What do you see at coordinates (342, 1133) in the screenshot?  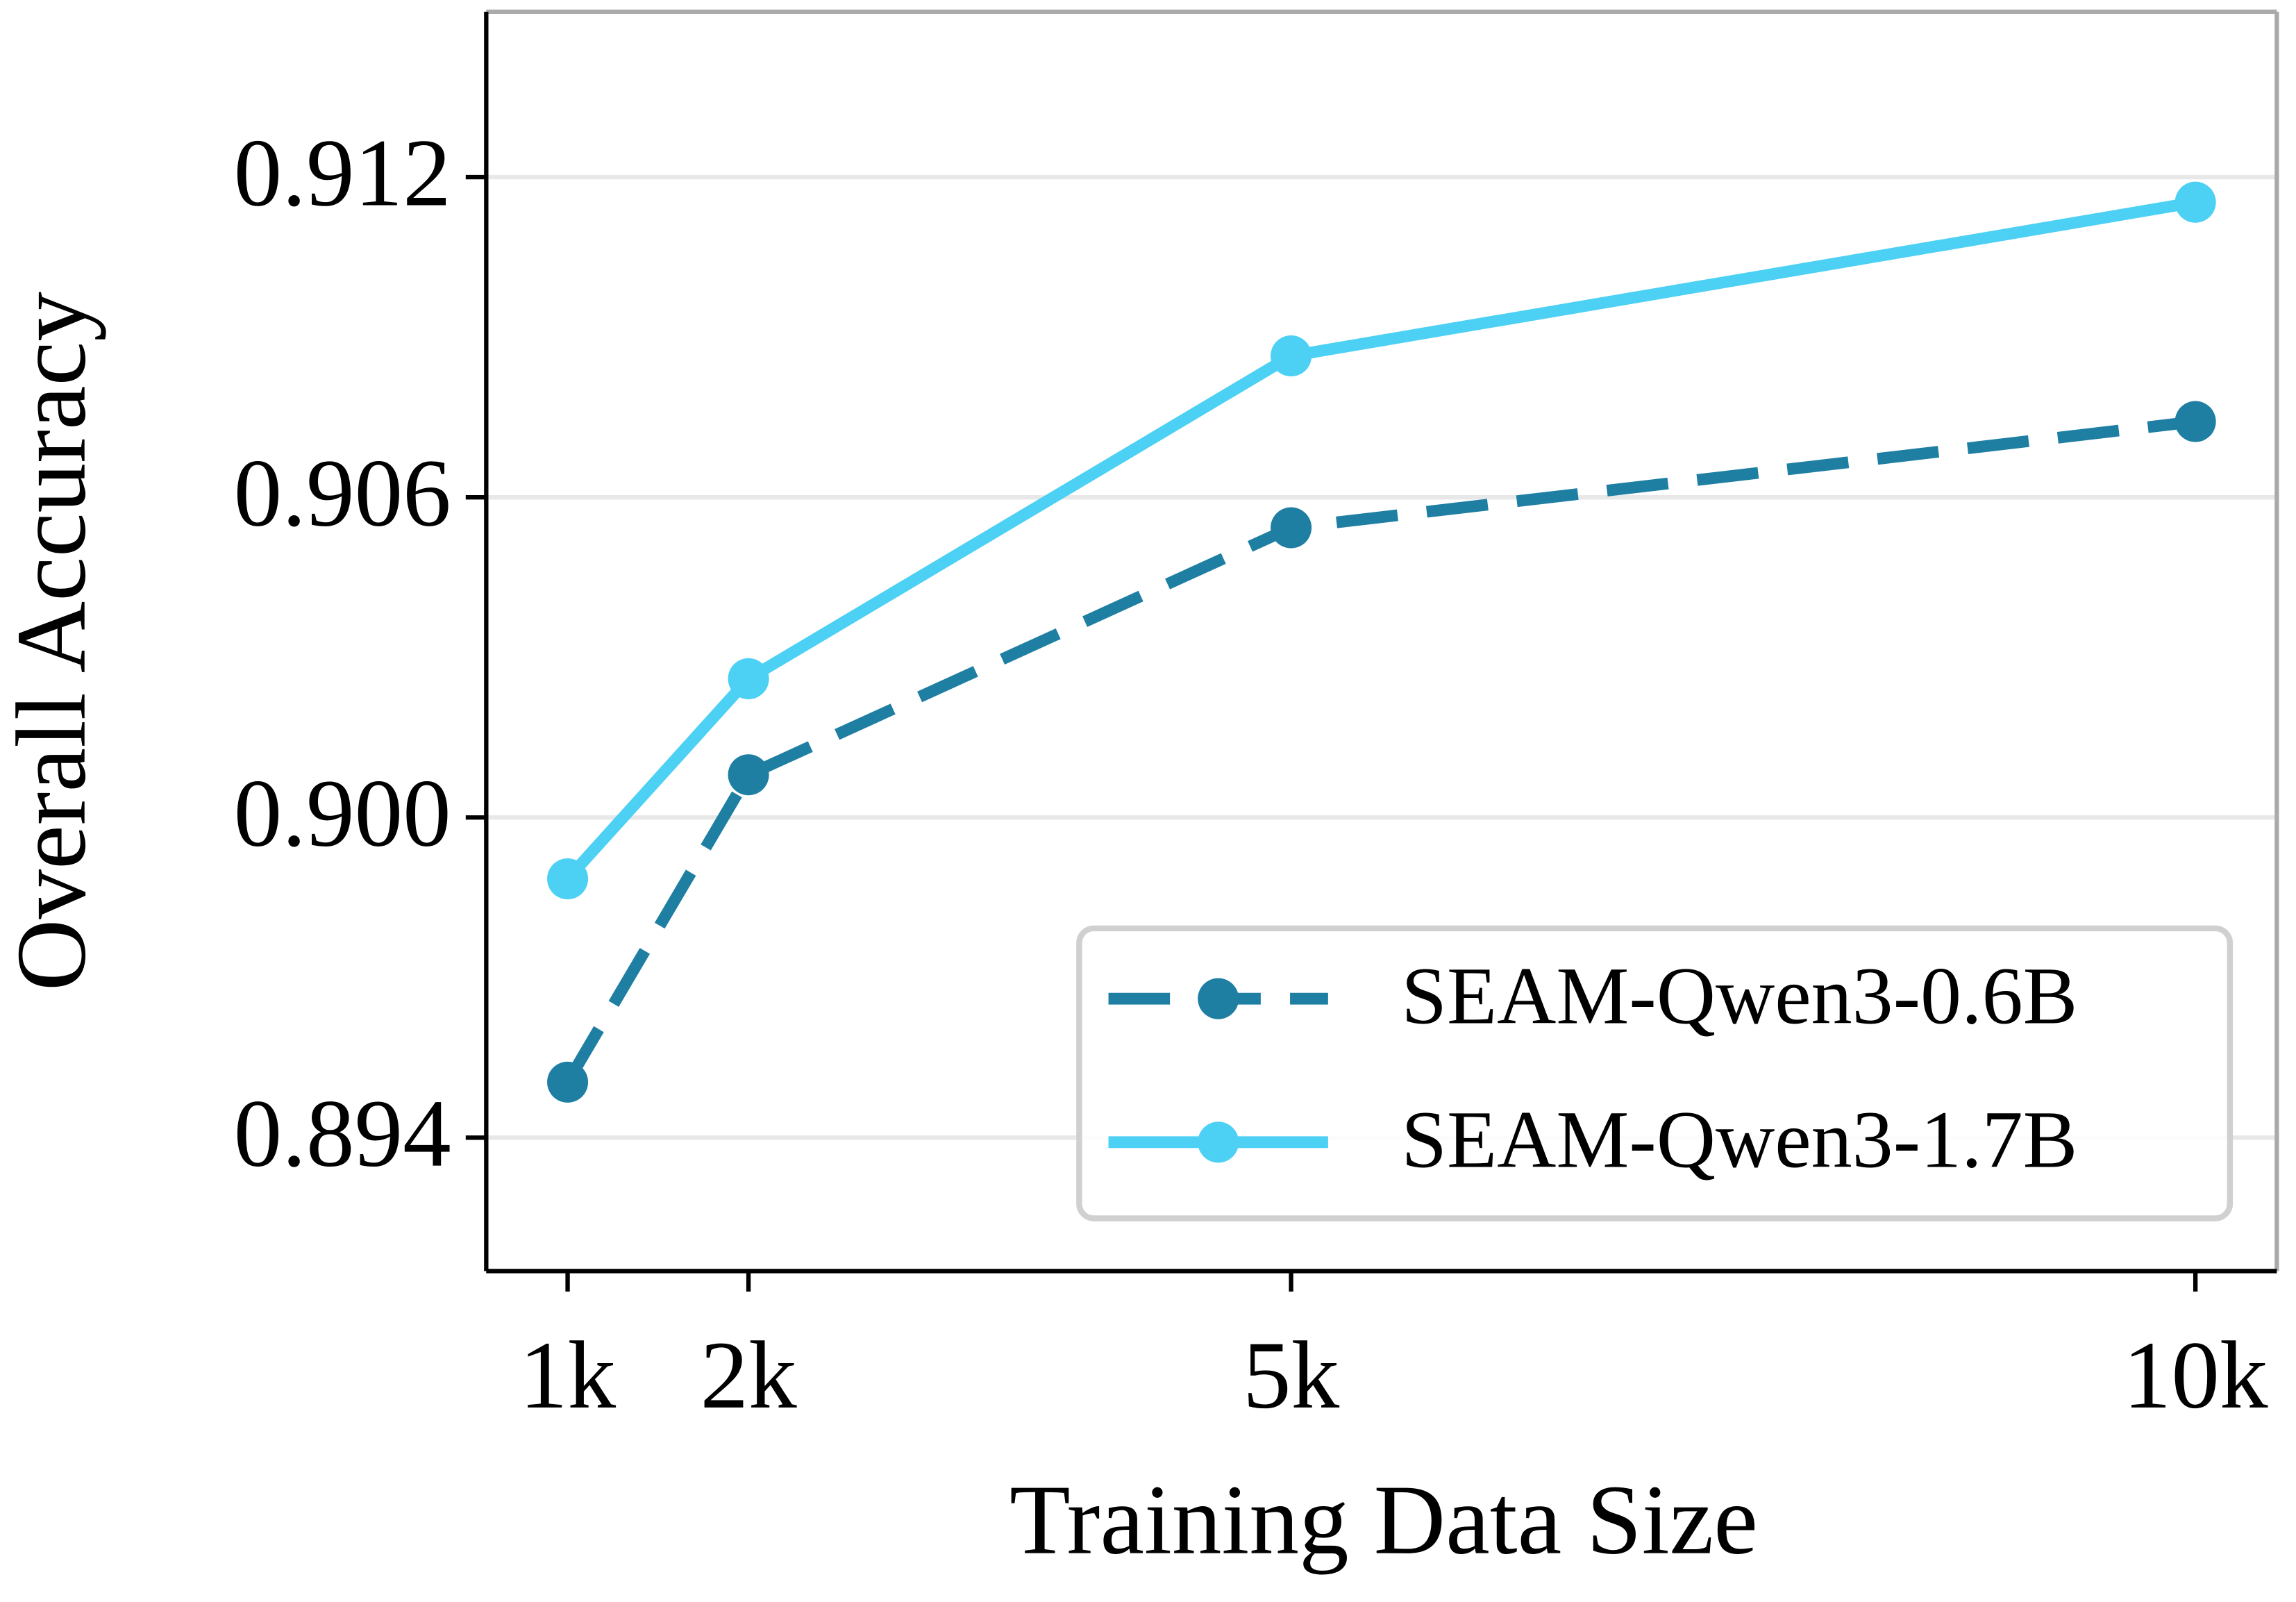 I see `y-tick-label: 0.894` at bounding box center [342, 1133].